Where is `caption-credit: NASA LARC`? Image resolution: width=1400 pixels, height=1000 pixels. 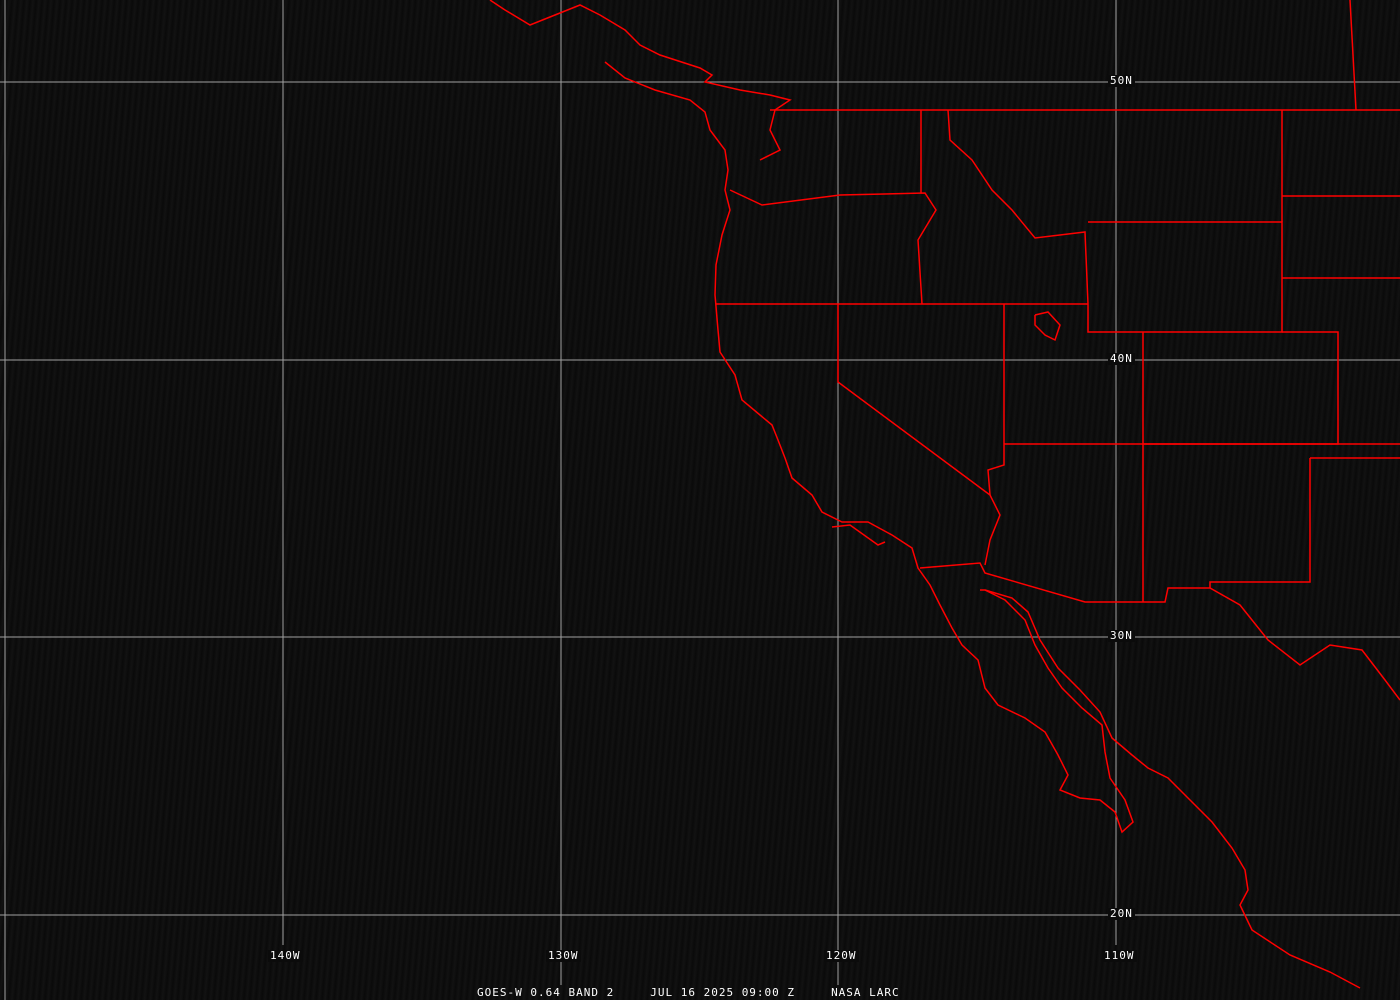
caption-credit: NASA LARC is located at coordinates (865, 992).